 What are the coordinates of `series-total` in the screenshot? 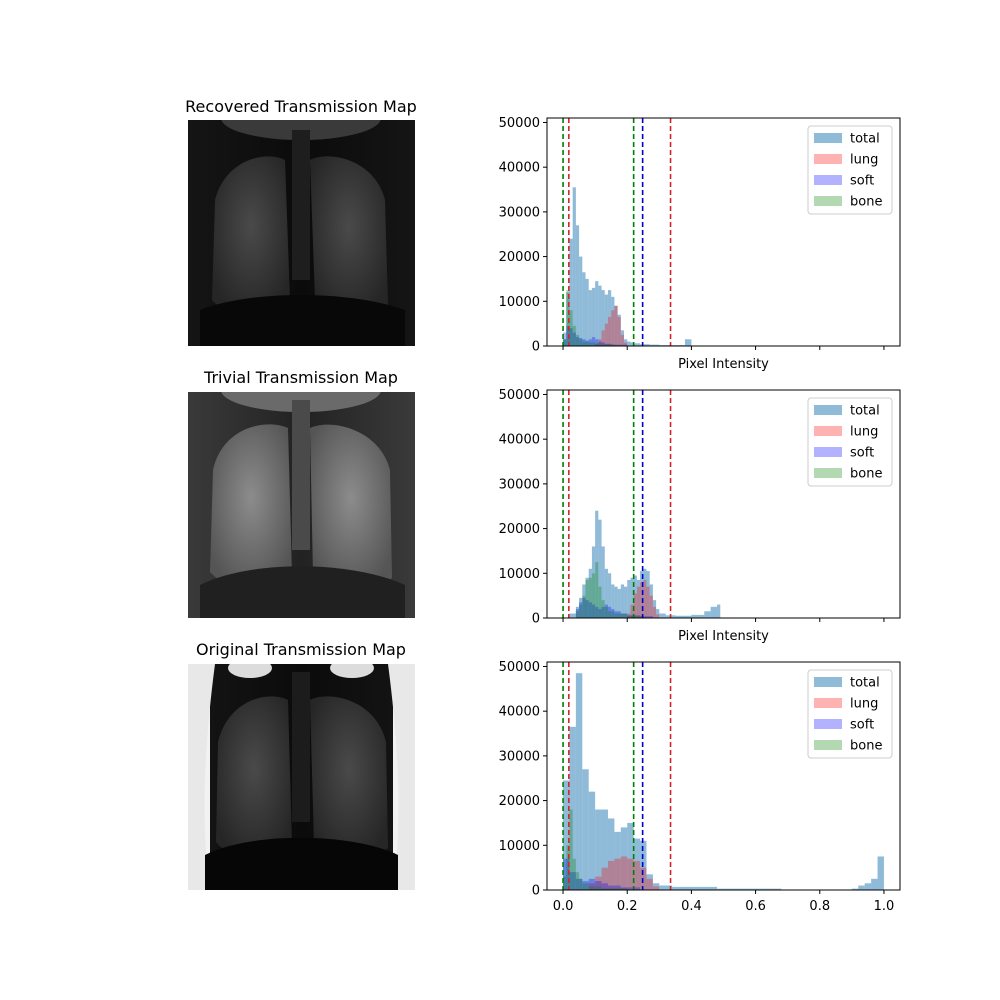 It's located at (635, 266).